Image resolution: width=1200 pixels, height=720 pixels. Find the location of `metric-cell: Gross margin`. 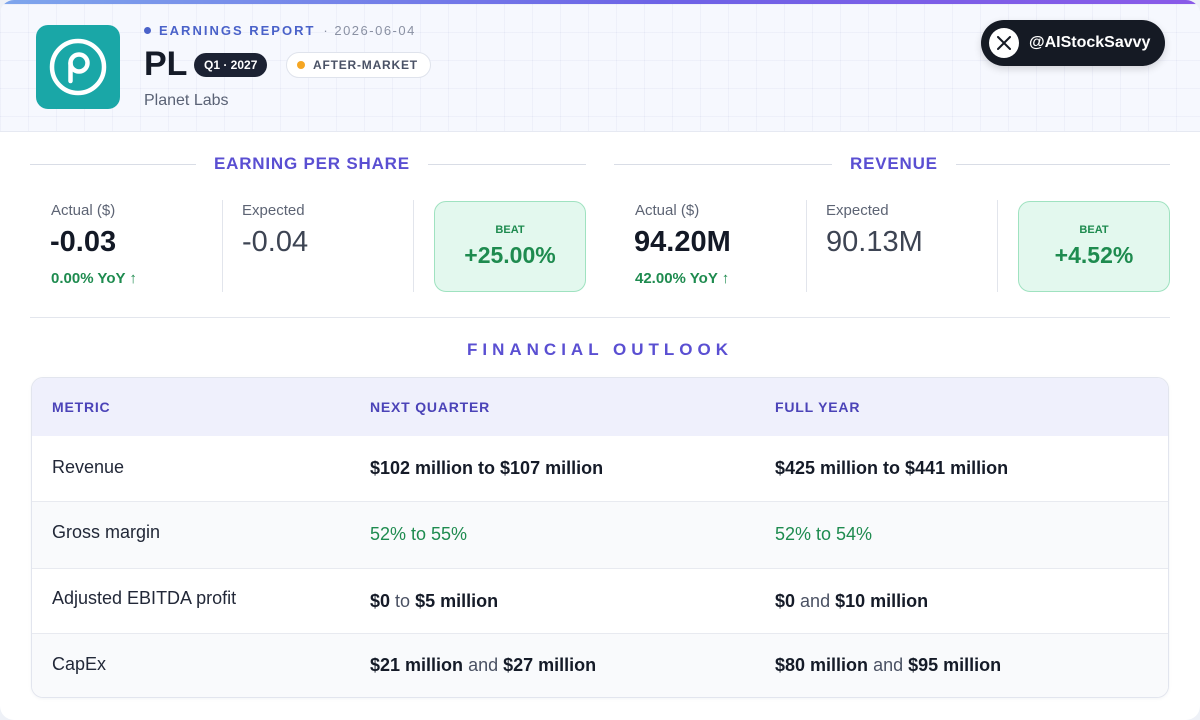

metric-cell: Gross margin is located at coordinates (106, 532).